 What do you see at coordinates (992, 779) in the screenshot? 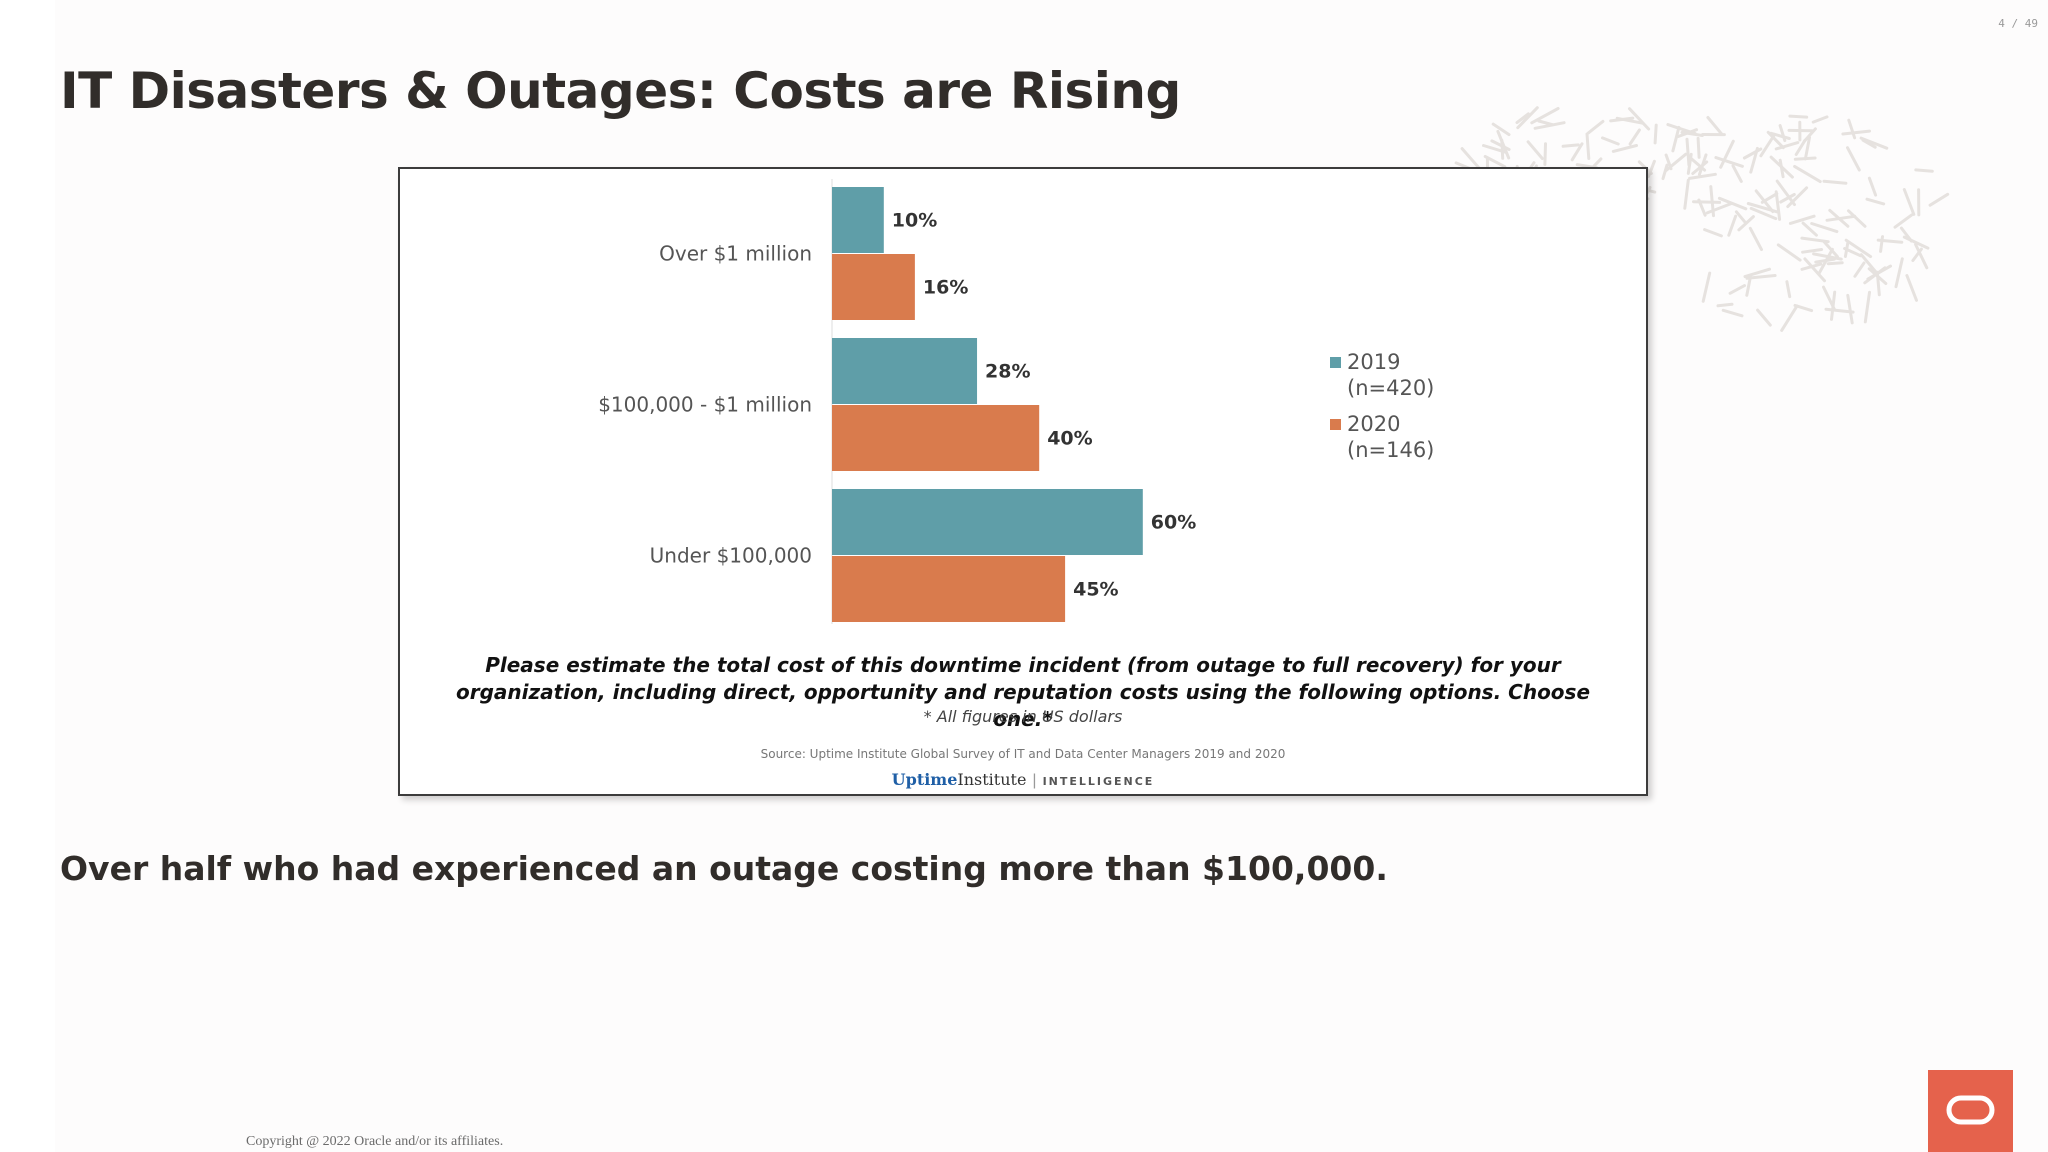
I see `brand-name-rest: Institute` at bounding box center [992, 779].